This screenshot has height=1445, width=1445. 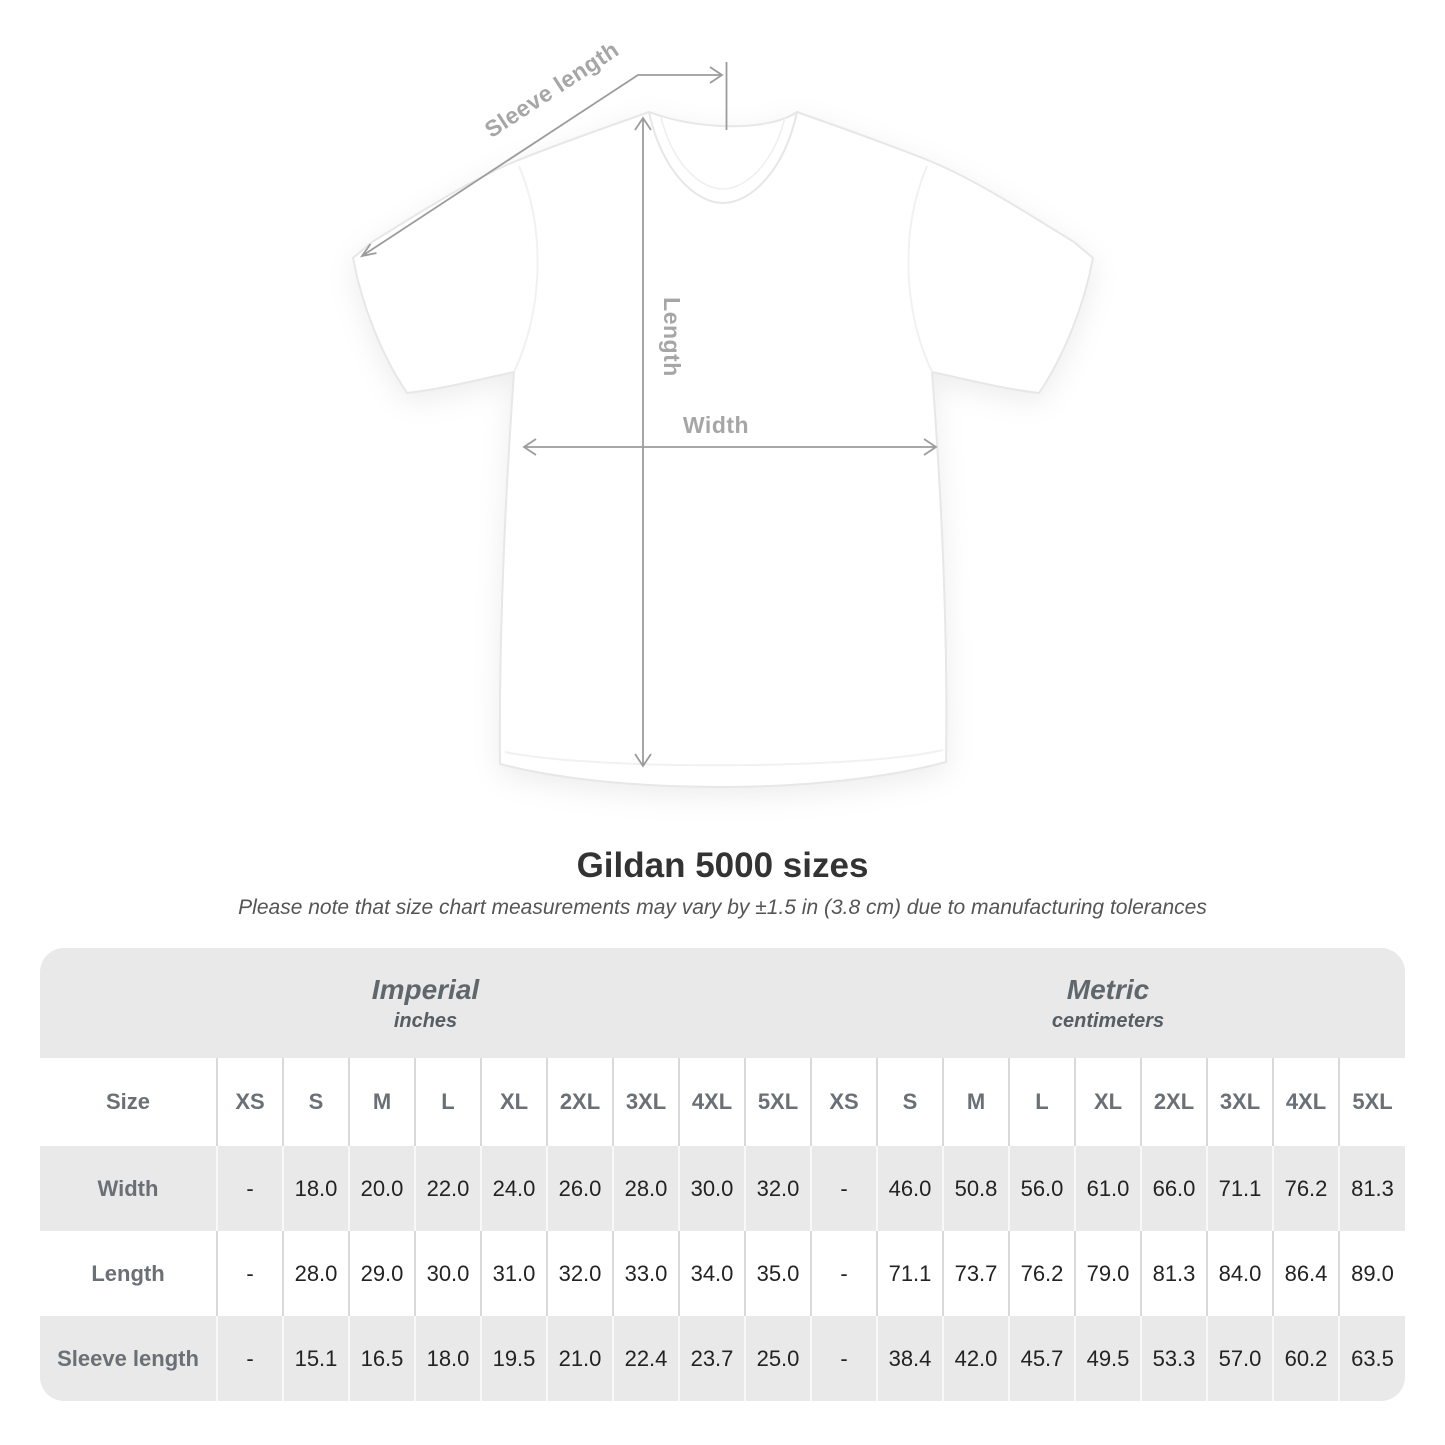 I want to click on right-armhole-seam, so click(x=920, y=269).